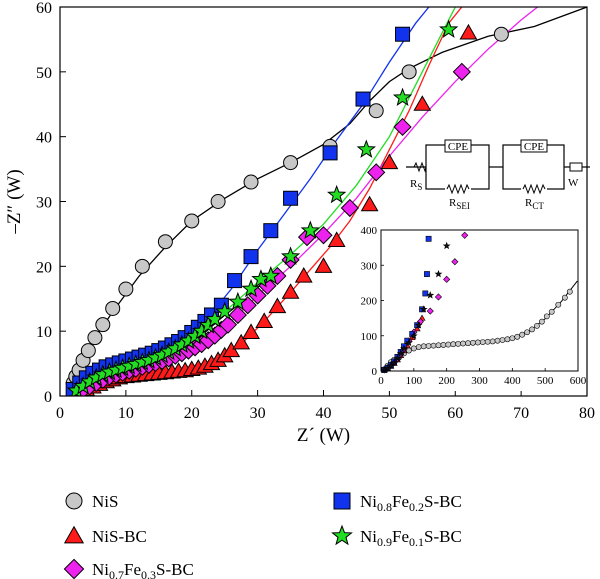 The image size is (600, 579). I want to click on cpe1-box, so click(458, 146).